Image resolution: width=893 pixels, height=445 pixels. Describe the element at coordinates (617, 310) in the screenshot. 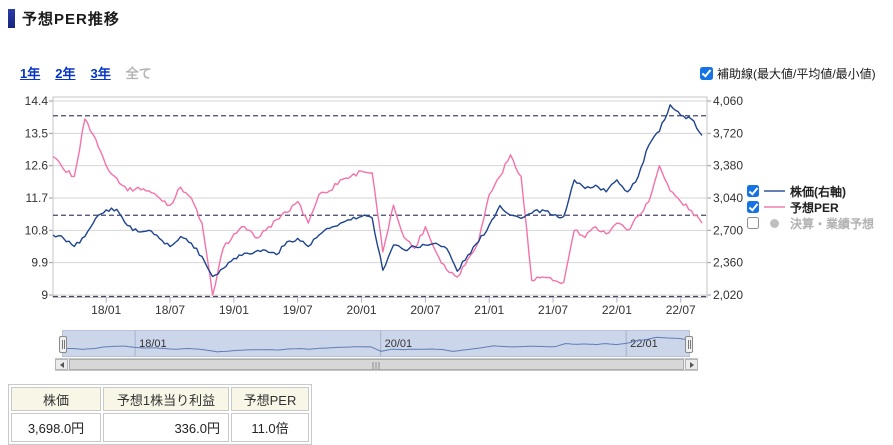

I see `x-axis-label: 22/01` at that location.